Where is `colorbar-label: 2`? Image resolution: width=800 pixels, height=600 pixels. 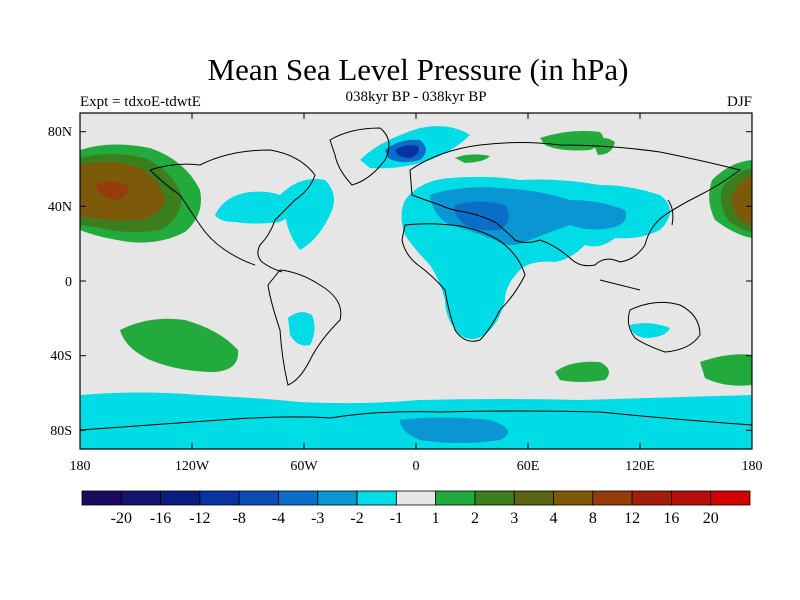 colorbar-label: 2 is located at coordinates (475, 518).